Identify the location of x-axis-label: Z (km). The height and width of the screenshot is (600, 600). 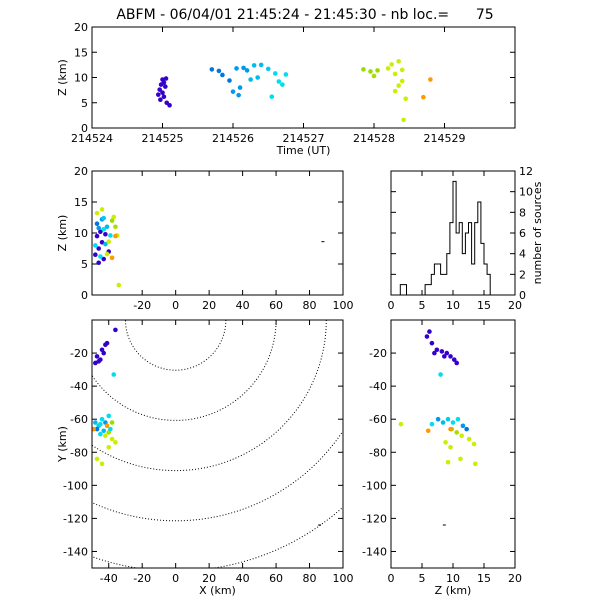
(453, 590).